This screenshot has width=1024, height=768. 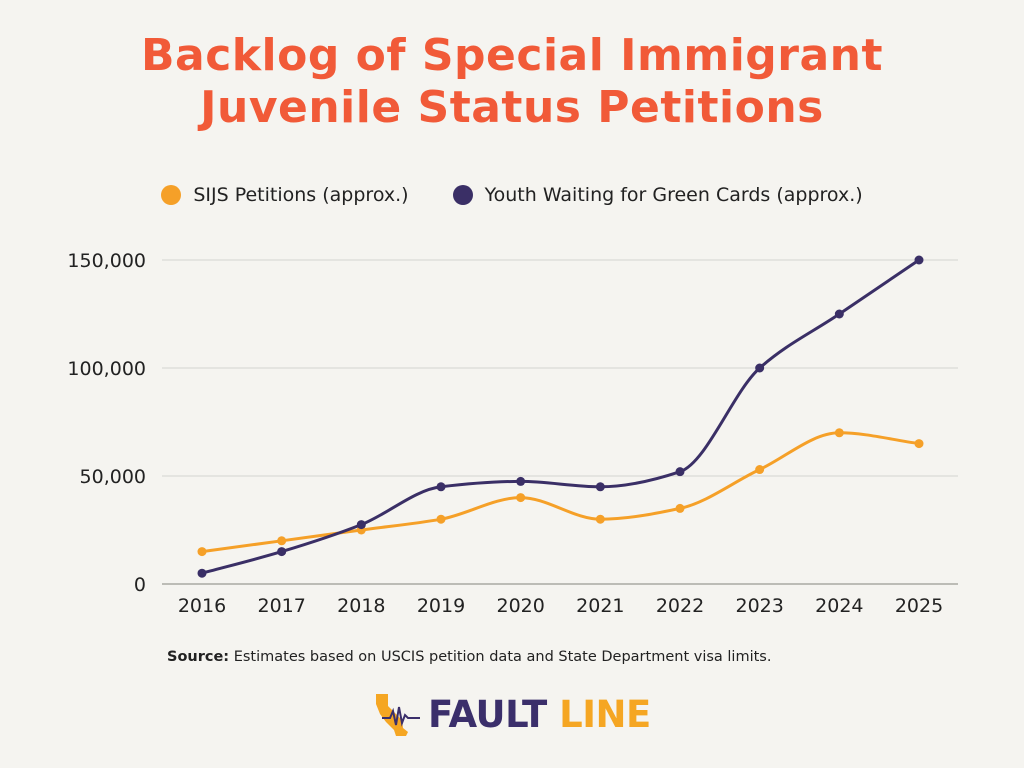 I want to click on y-tick-label: 0, so click(x=140, y=585).